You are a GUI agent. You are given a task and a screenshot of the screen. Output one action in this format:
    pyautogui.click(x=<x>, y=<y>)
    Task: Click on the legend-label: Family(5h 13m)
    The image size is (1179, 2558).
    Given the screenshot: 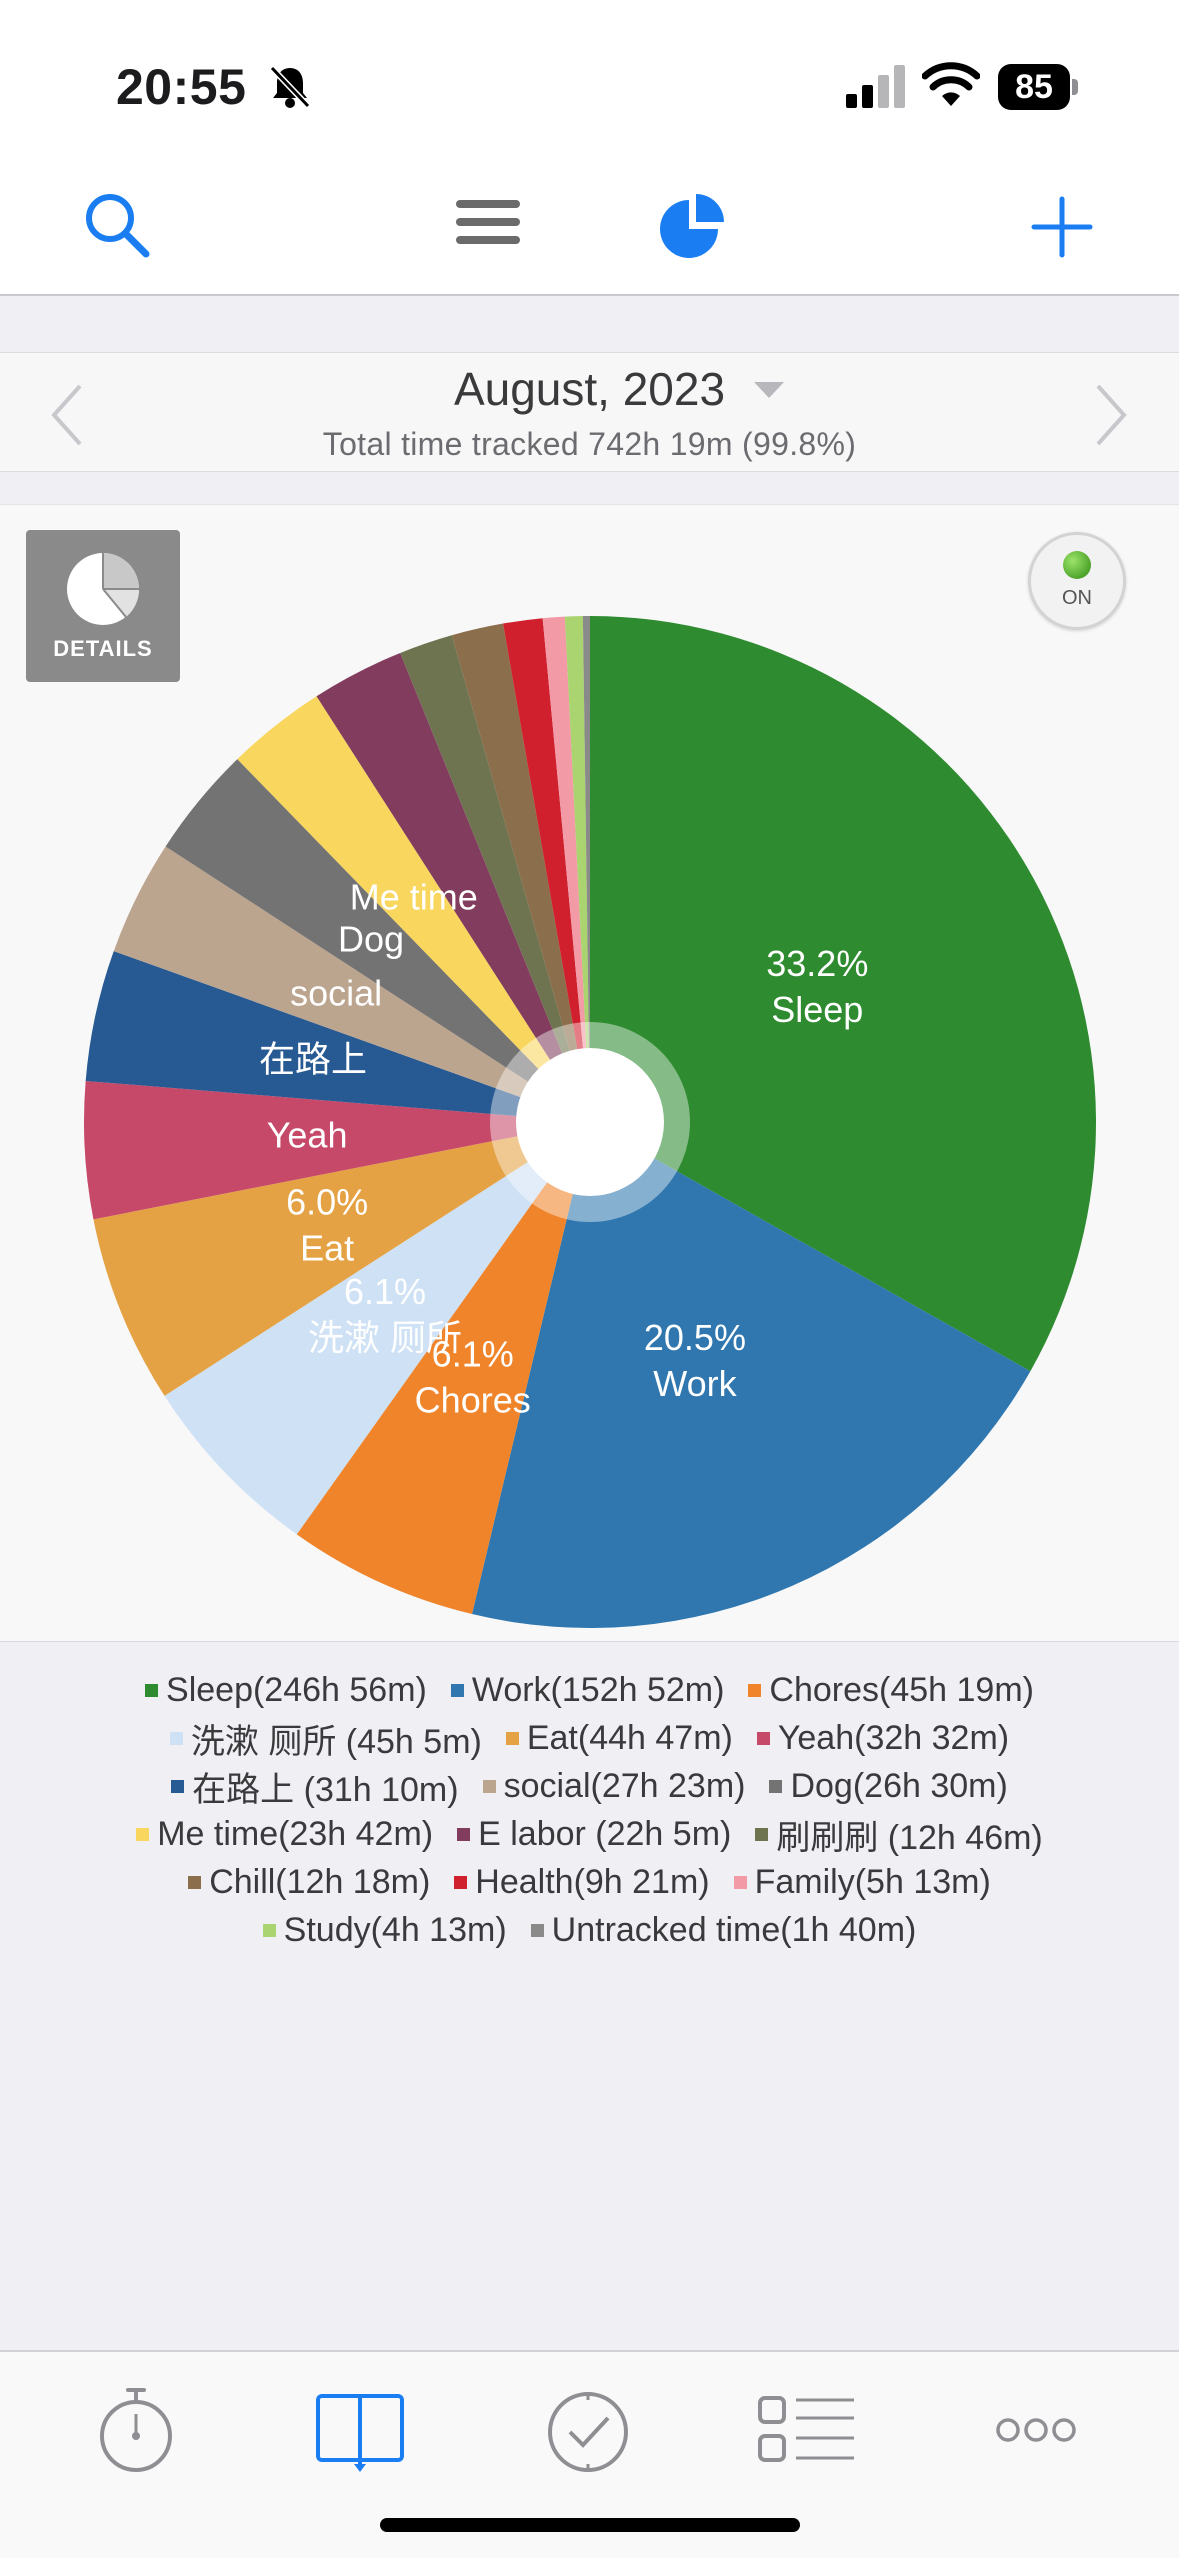 What is the action you would take?
    pyautogui.click(x=872, y=1881)
    